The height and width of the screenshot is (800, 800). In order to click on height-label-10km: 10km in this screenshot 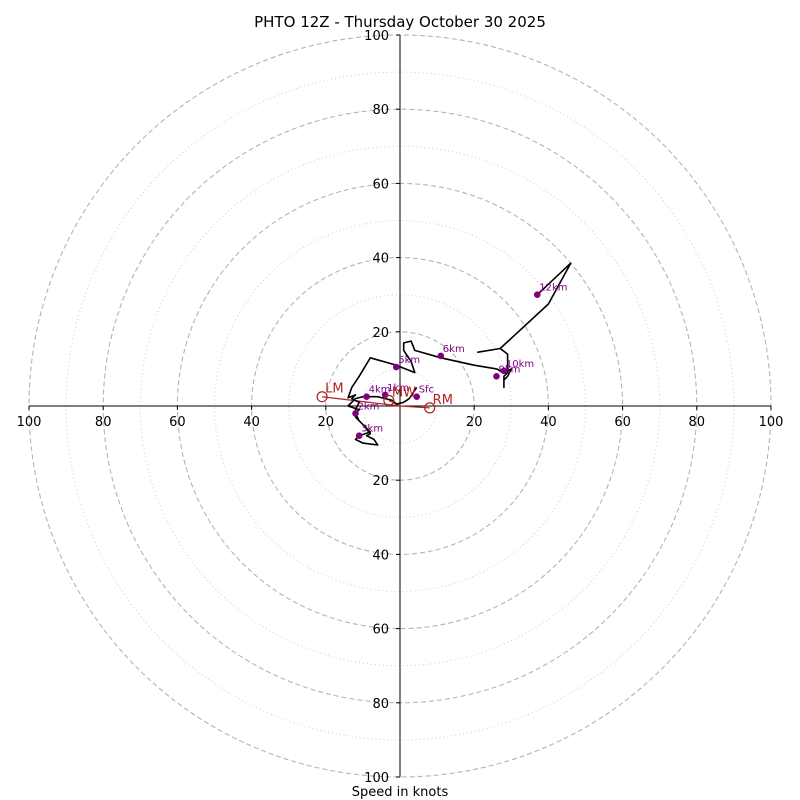, I will do `click(520, 364)`.